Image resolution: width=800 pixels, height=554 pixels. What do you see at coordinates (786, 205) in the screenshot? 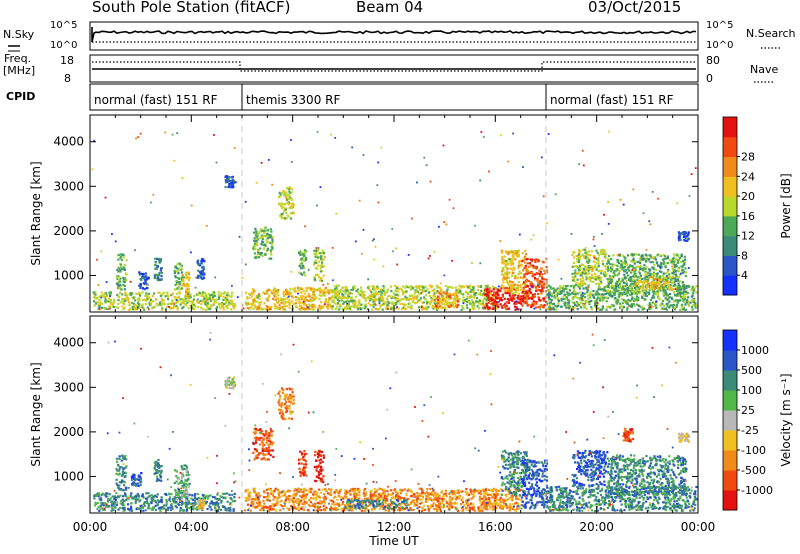
I see `colorbar-label: Power [dB]` at bounding box center [786, 205].